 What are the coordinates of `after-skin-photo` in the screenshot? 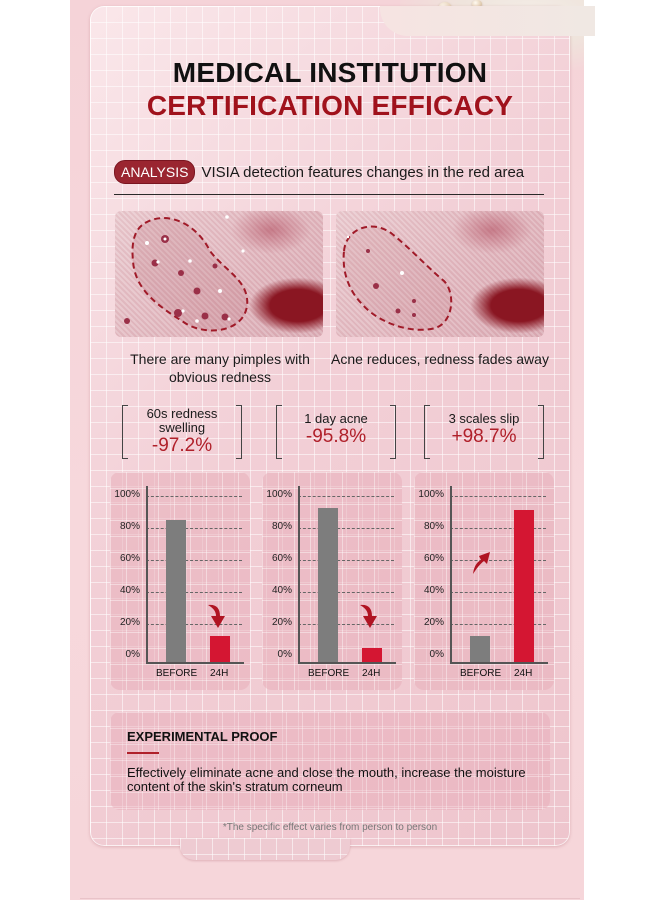 It's located at (440, 274).